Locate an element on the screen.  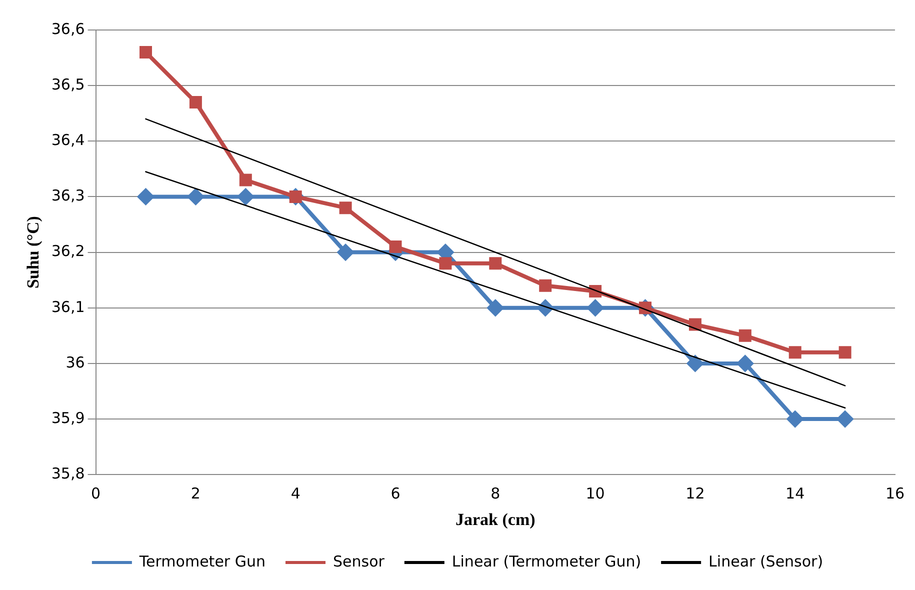
legend-label: Sensor is located at coordinates (359, 561).